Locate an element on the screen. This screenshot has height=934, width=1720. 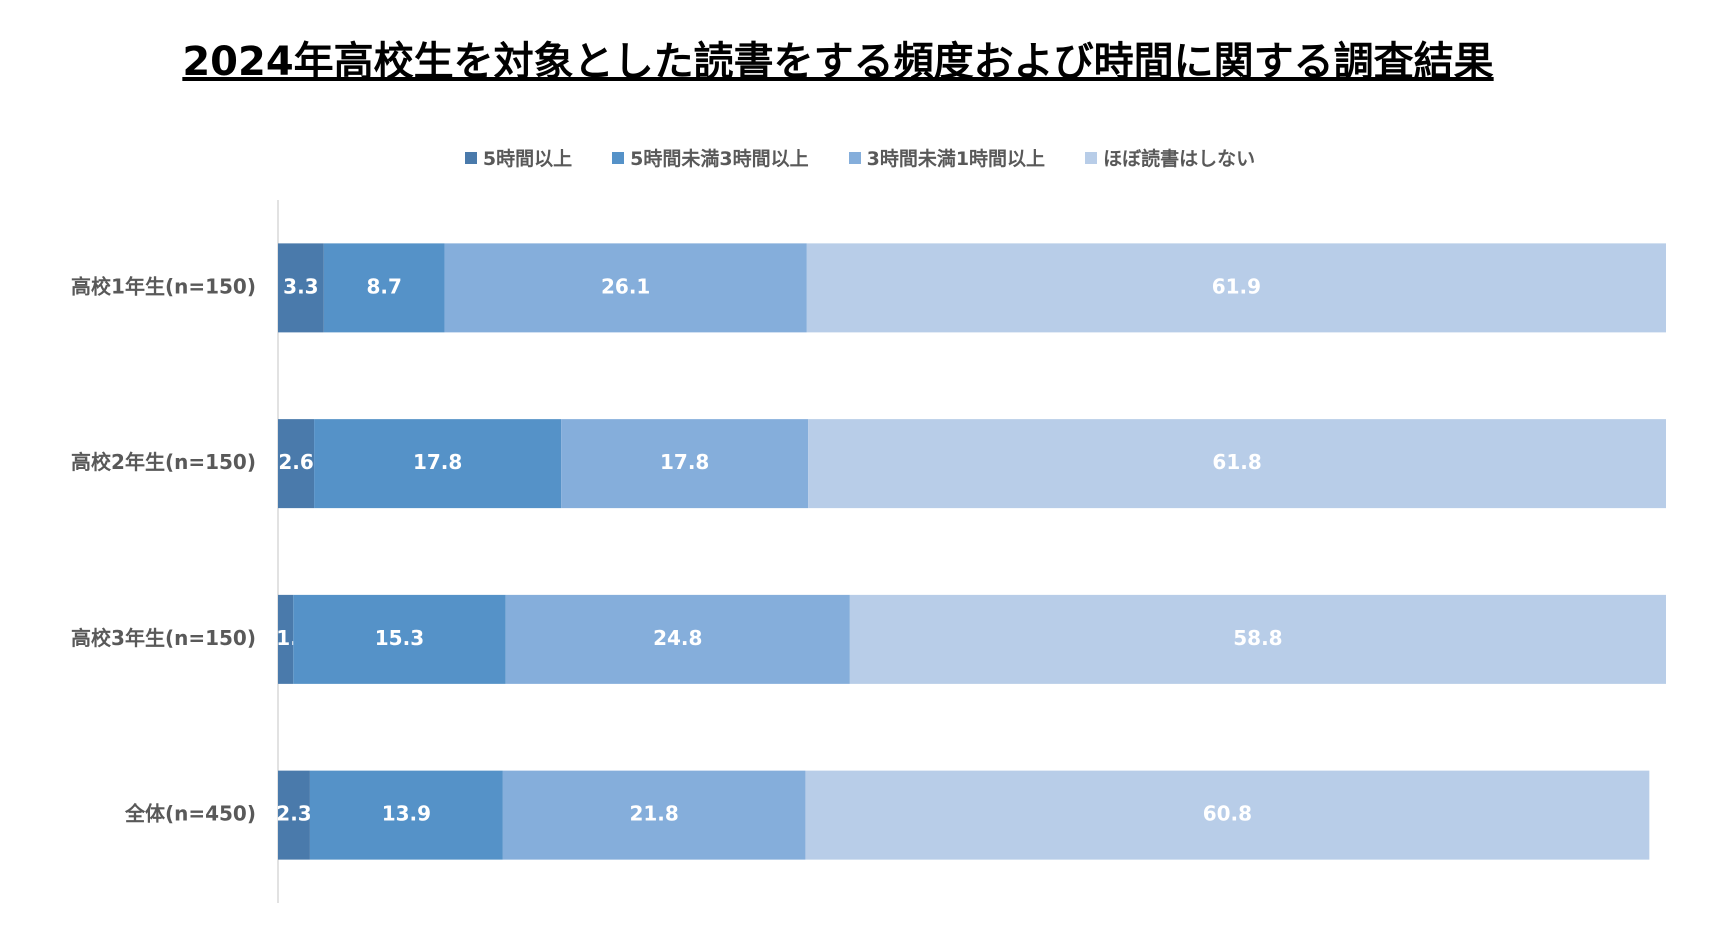
data-label: 60.8 is located at coordinates (1227, 814).